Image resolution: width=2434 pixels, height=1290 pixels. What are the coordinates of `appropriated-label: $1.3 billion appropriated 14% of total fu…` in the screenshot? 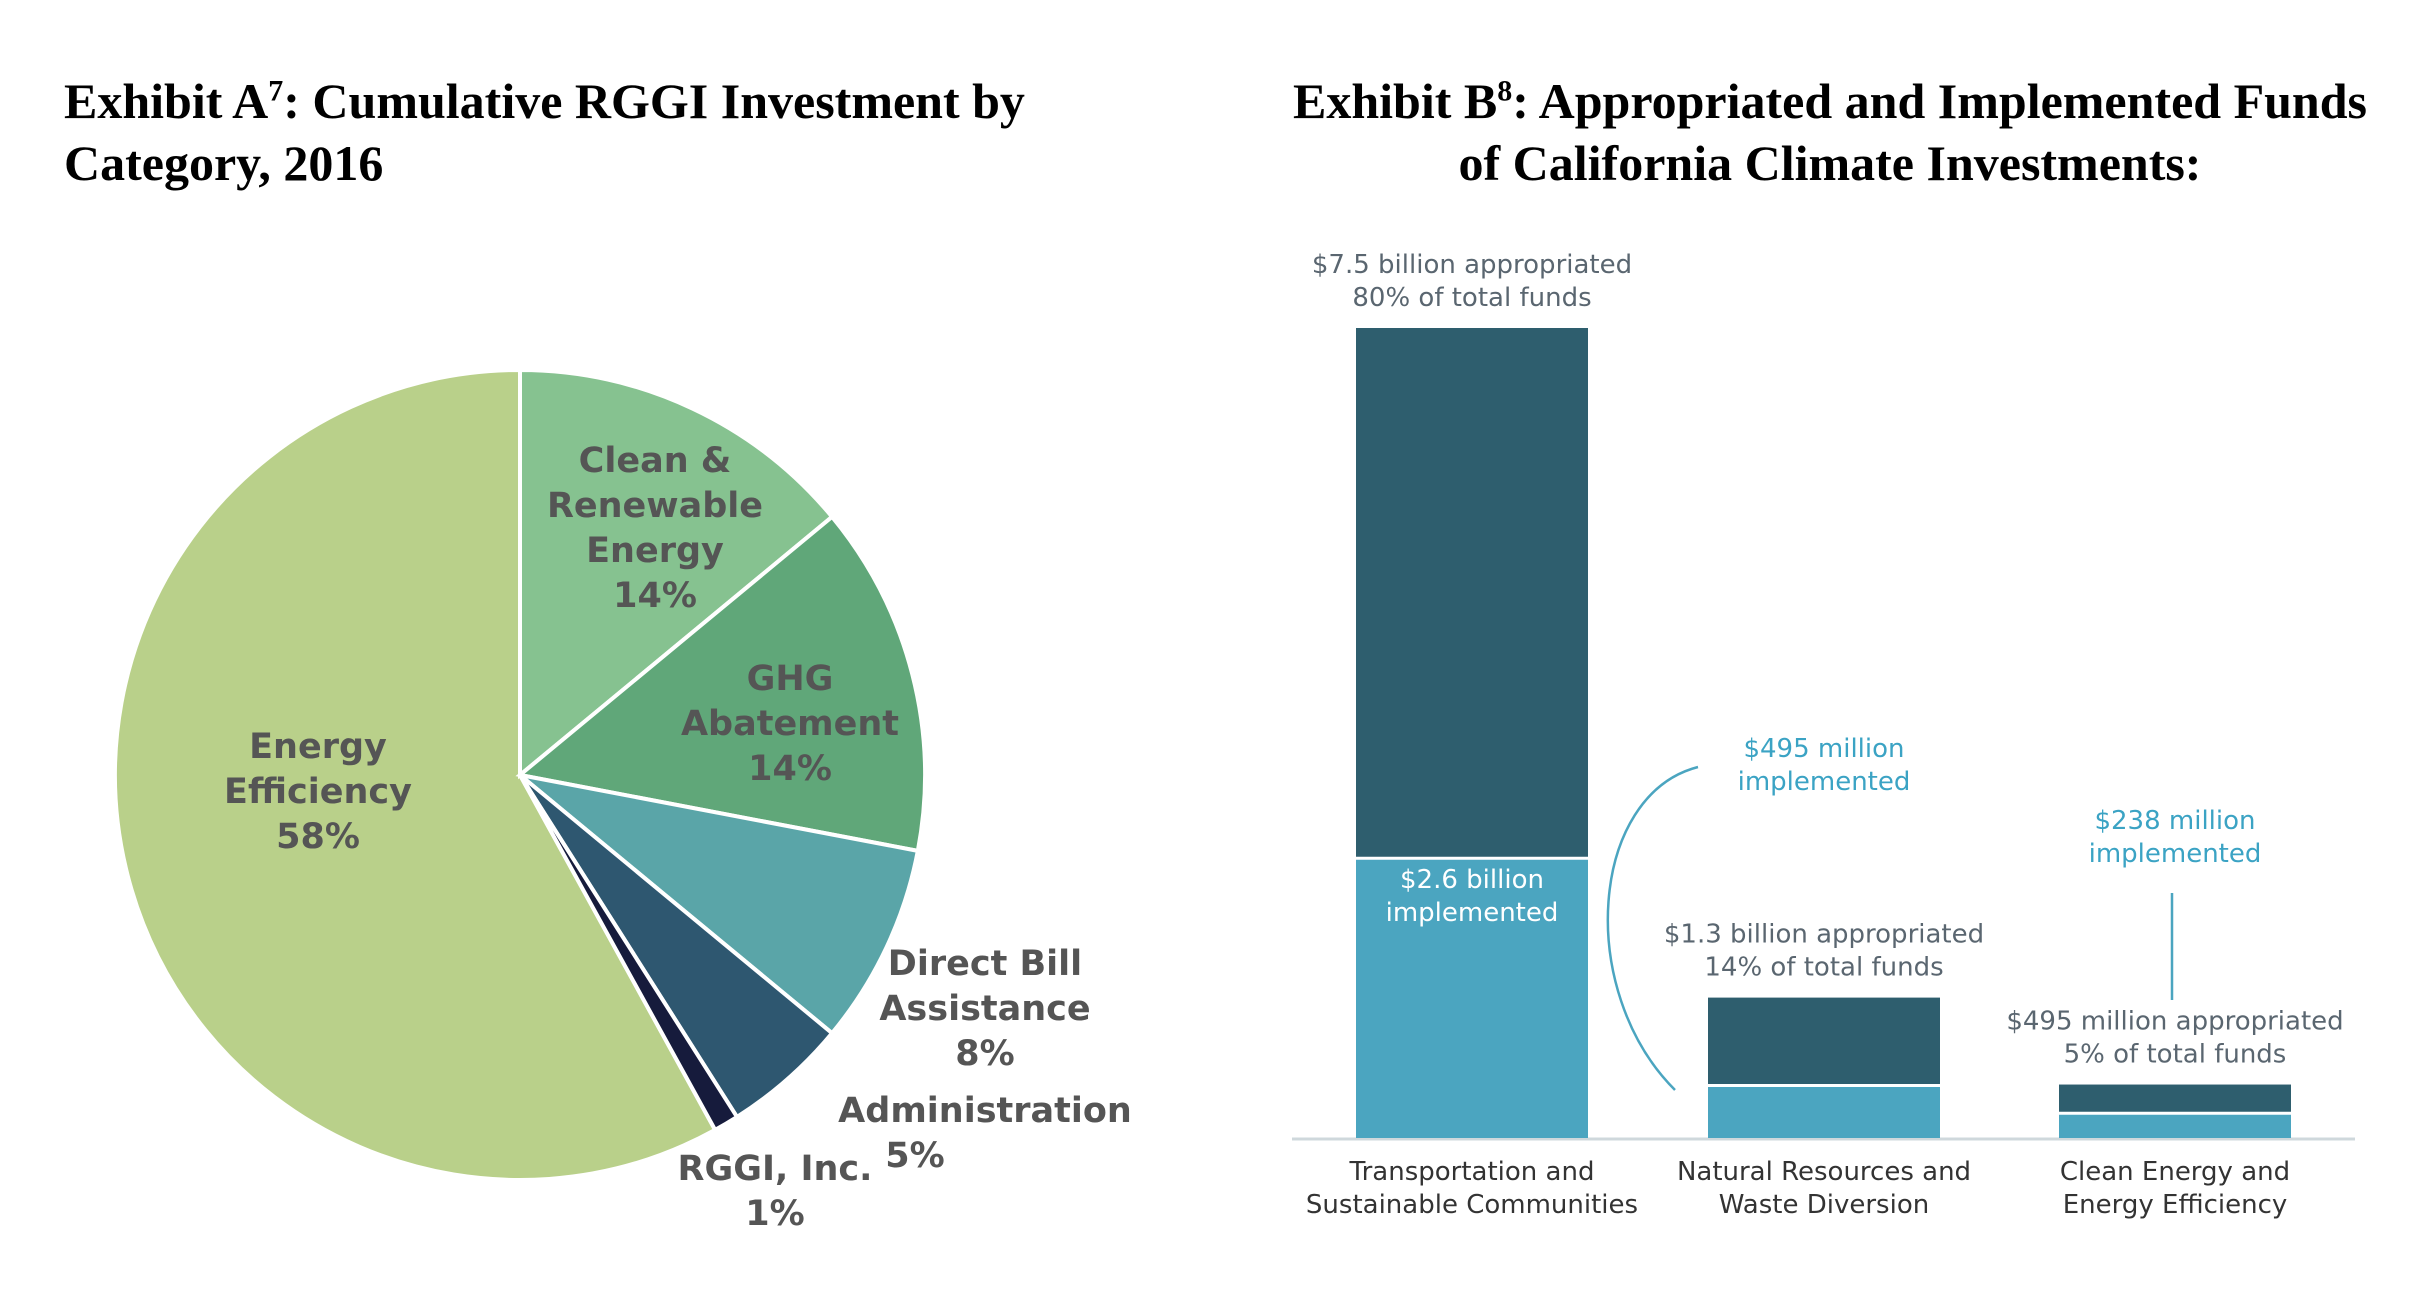 It's located at (1824, 951).